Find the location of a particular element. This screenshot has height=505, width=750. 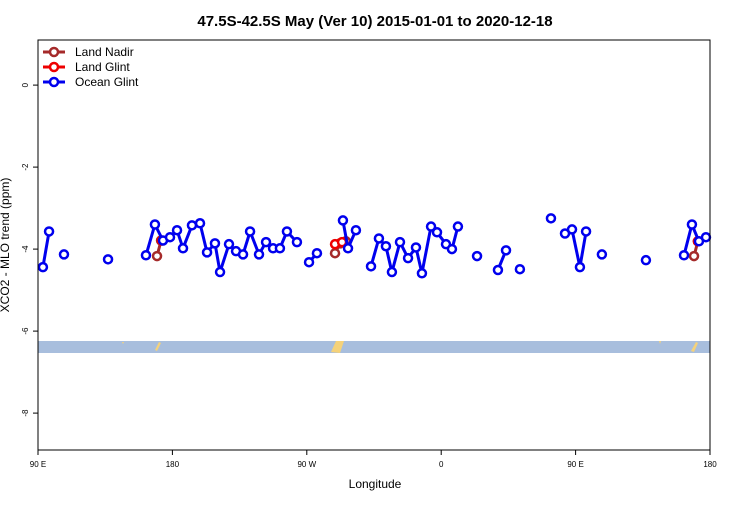

y-tick-label: -8 is located at coordinates (25, 413).